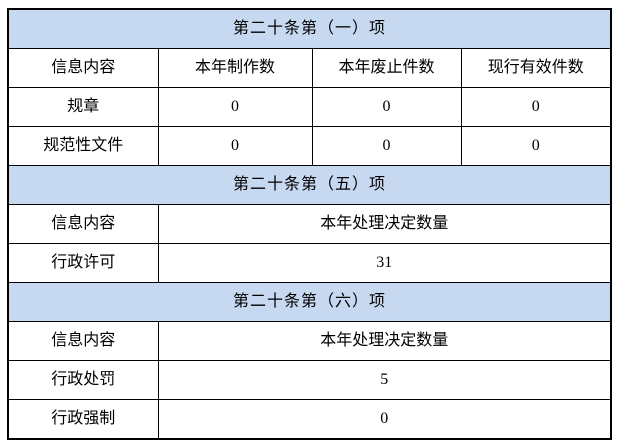 The width and height of the screenshot is (618, 443). What do you see at coordinates (83, 263) in the screenshot?
I see `row-label-administrative-licensing: 行政许可` at bounding box center [83, 263].